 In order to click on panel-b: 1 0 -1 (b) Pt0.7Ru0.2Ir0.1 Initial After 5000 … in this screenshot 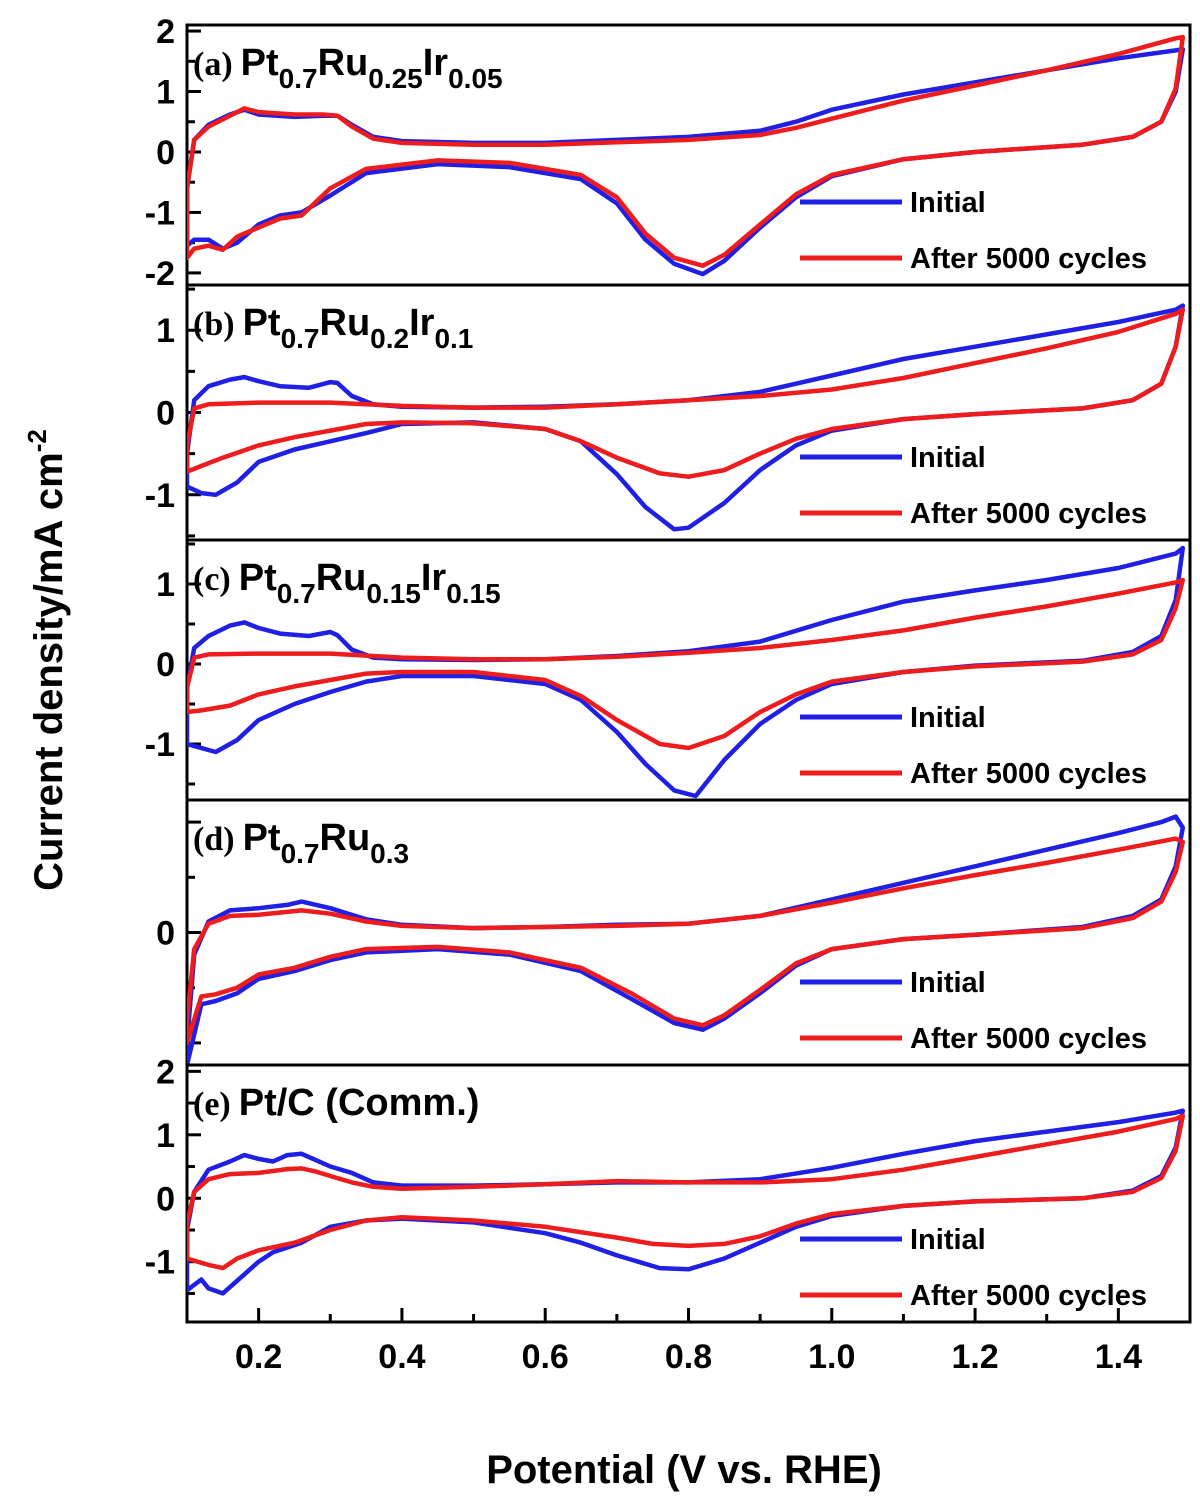, I will do `click(668, 412)`.